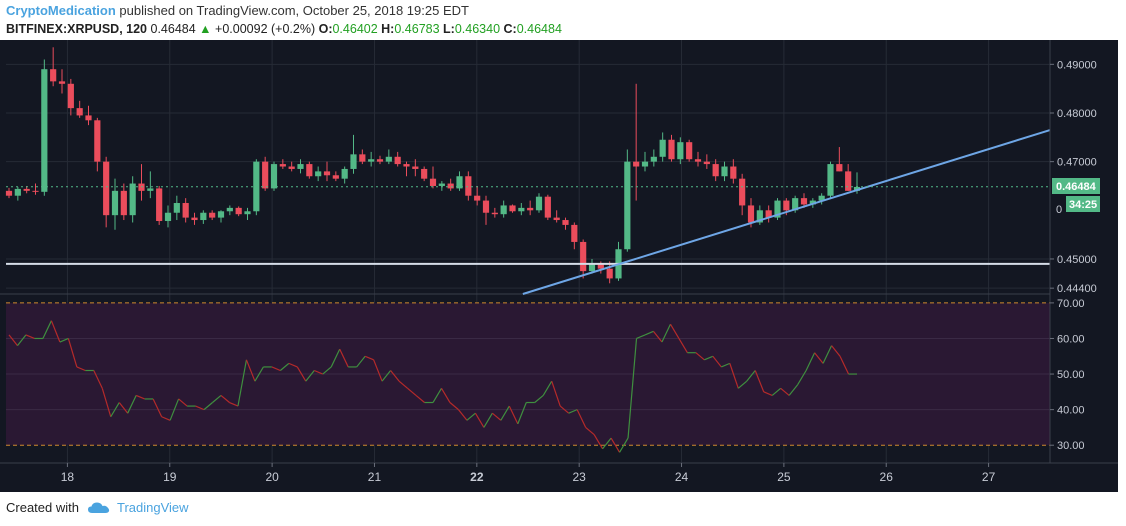 The width and height of the screenshot is (1126, 526). Describe the element at coordinates (1071, 446) in the screenshot. I see `rsi-axis-label: 30.00` at that location.